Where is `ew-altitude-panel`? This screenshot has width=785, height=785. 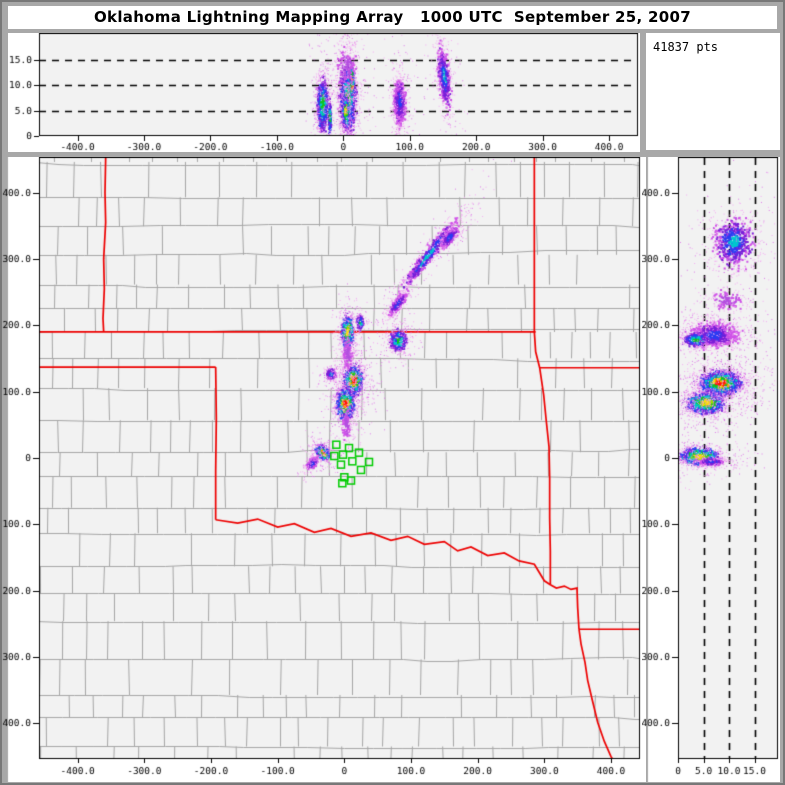 ew-altitude-panel is located at coordinates (324, 92).